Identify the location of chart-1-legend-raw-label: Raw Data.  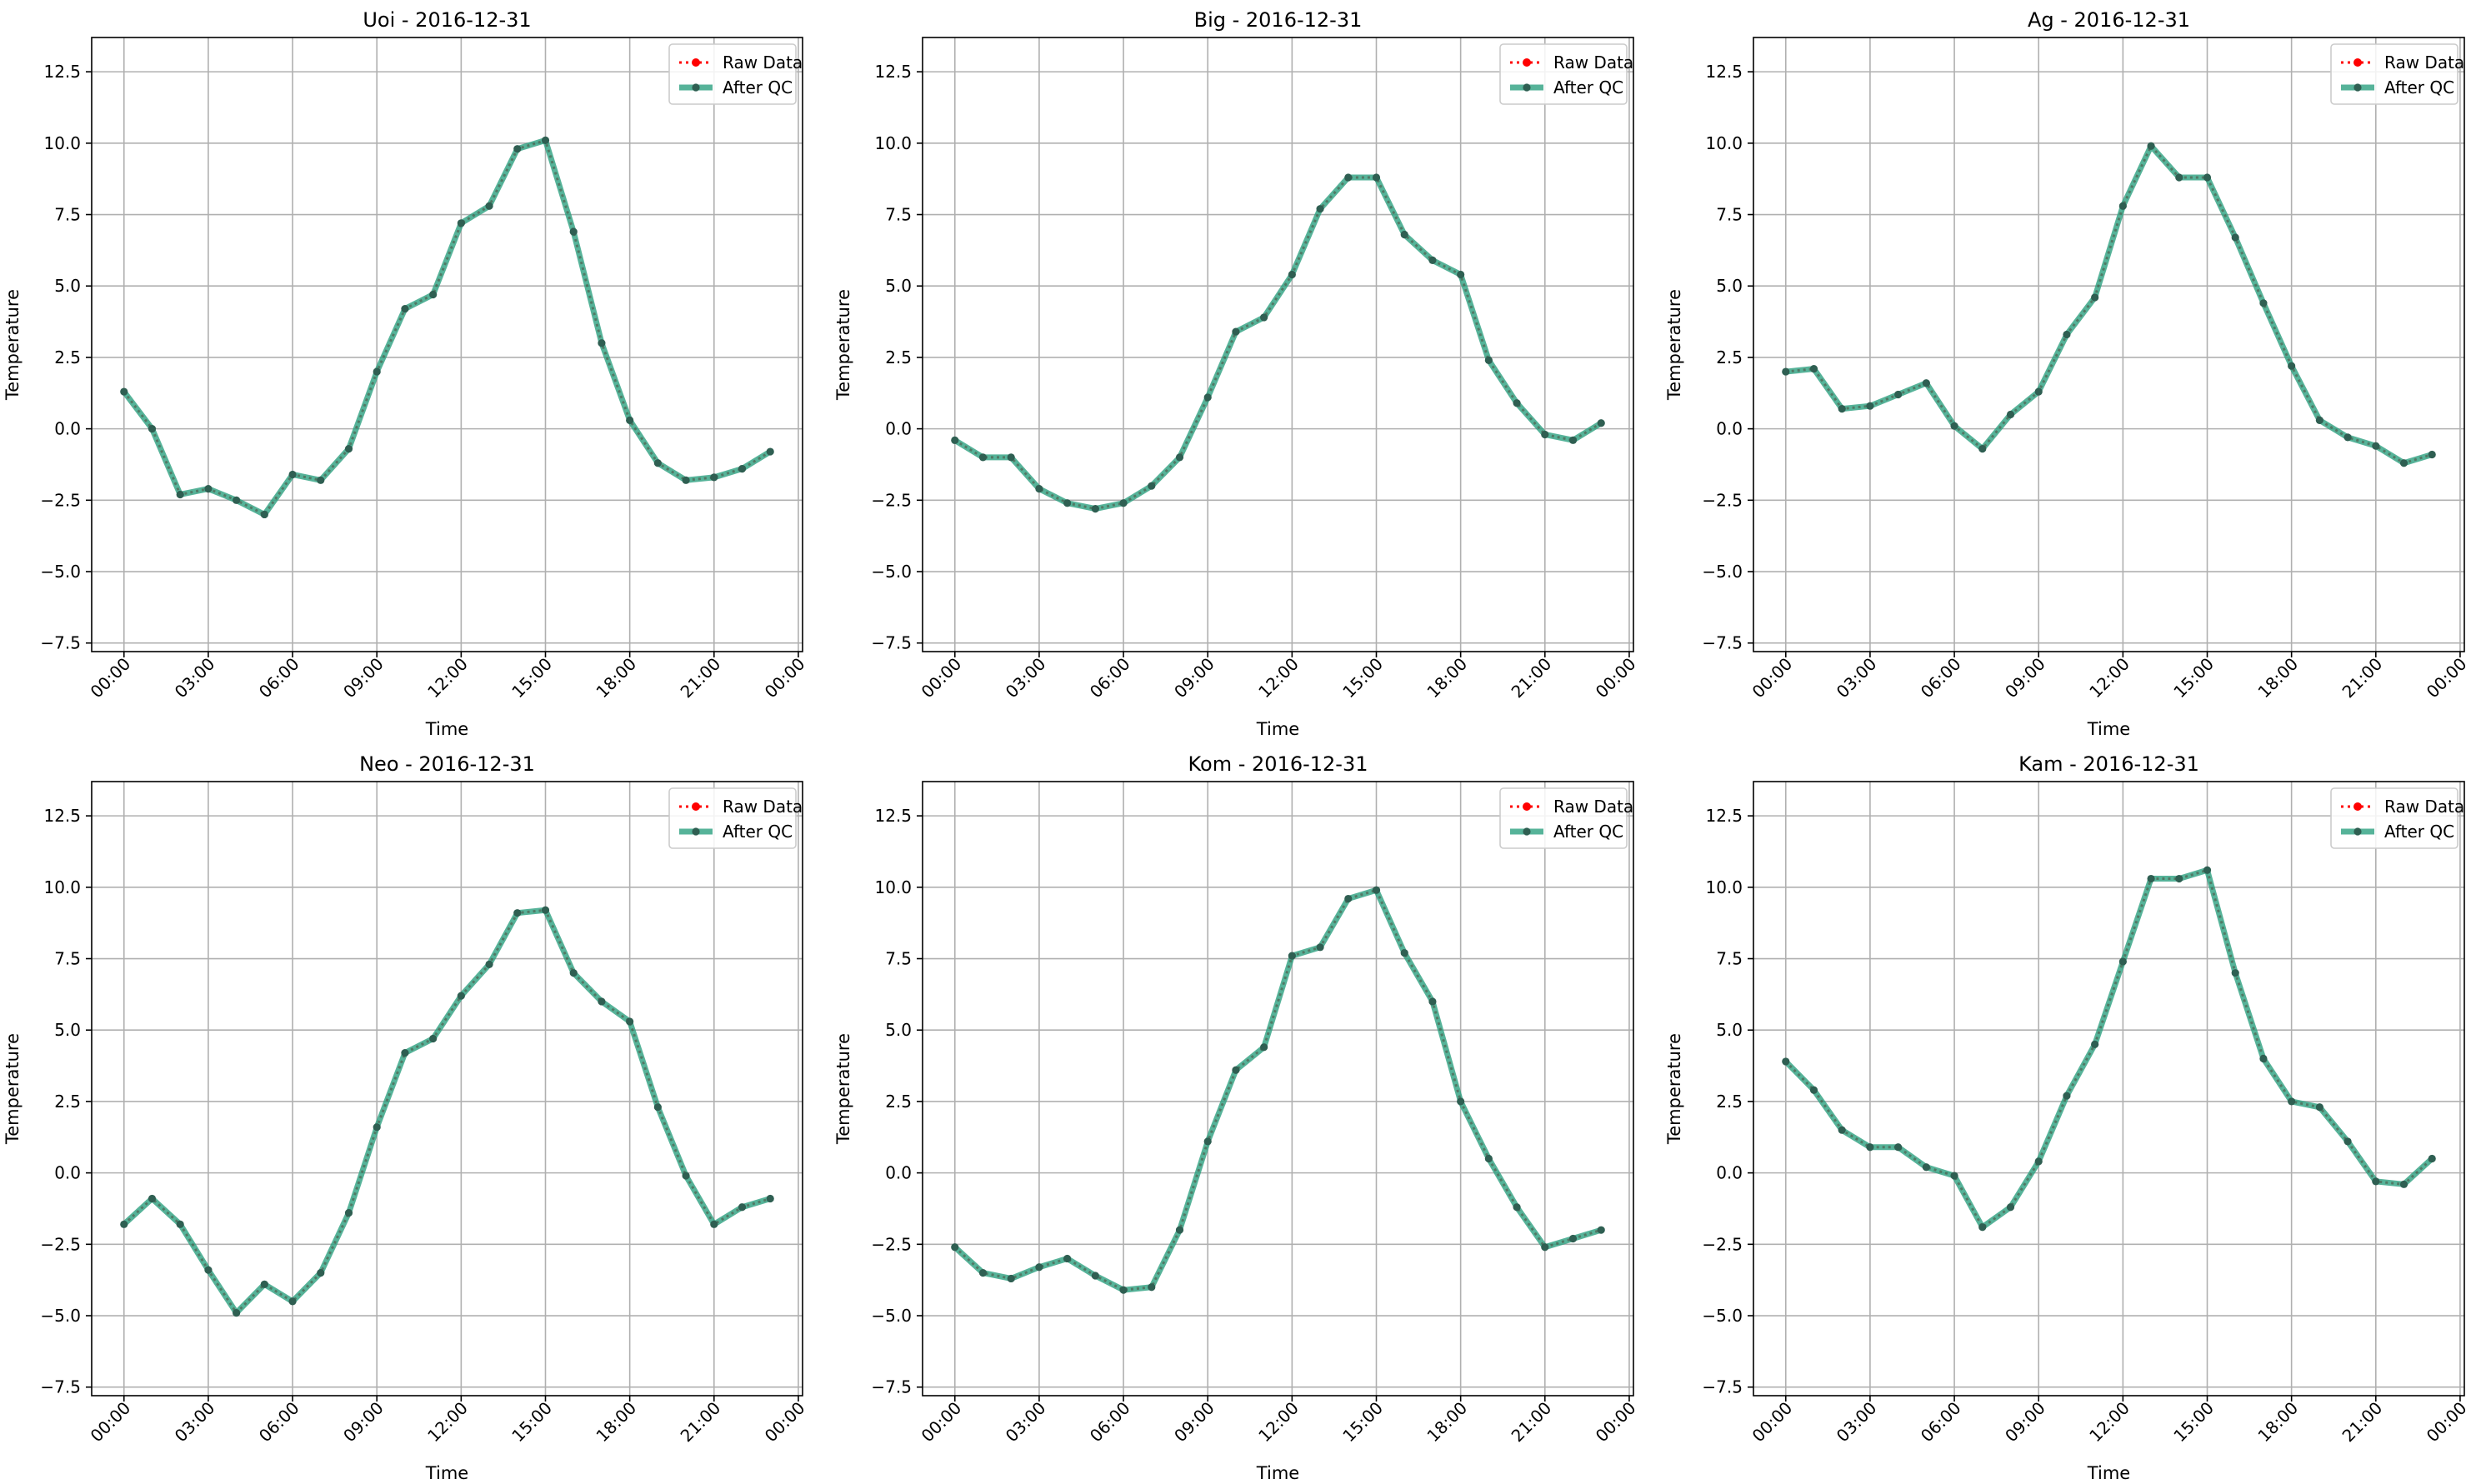
(763, 62).